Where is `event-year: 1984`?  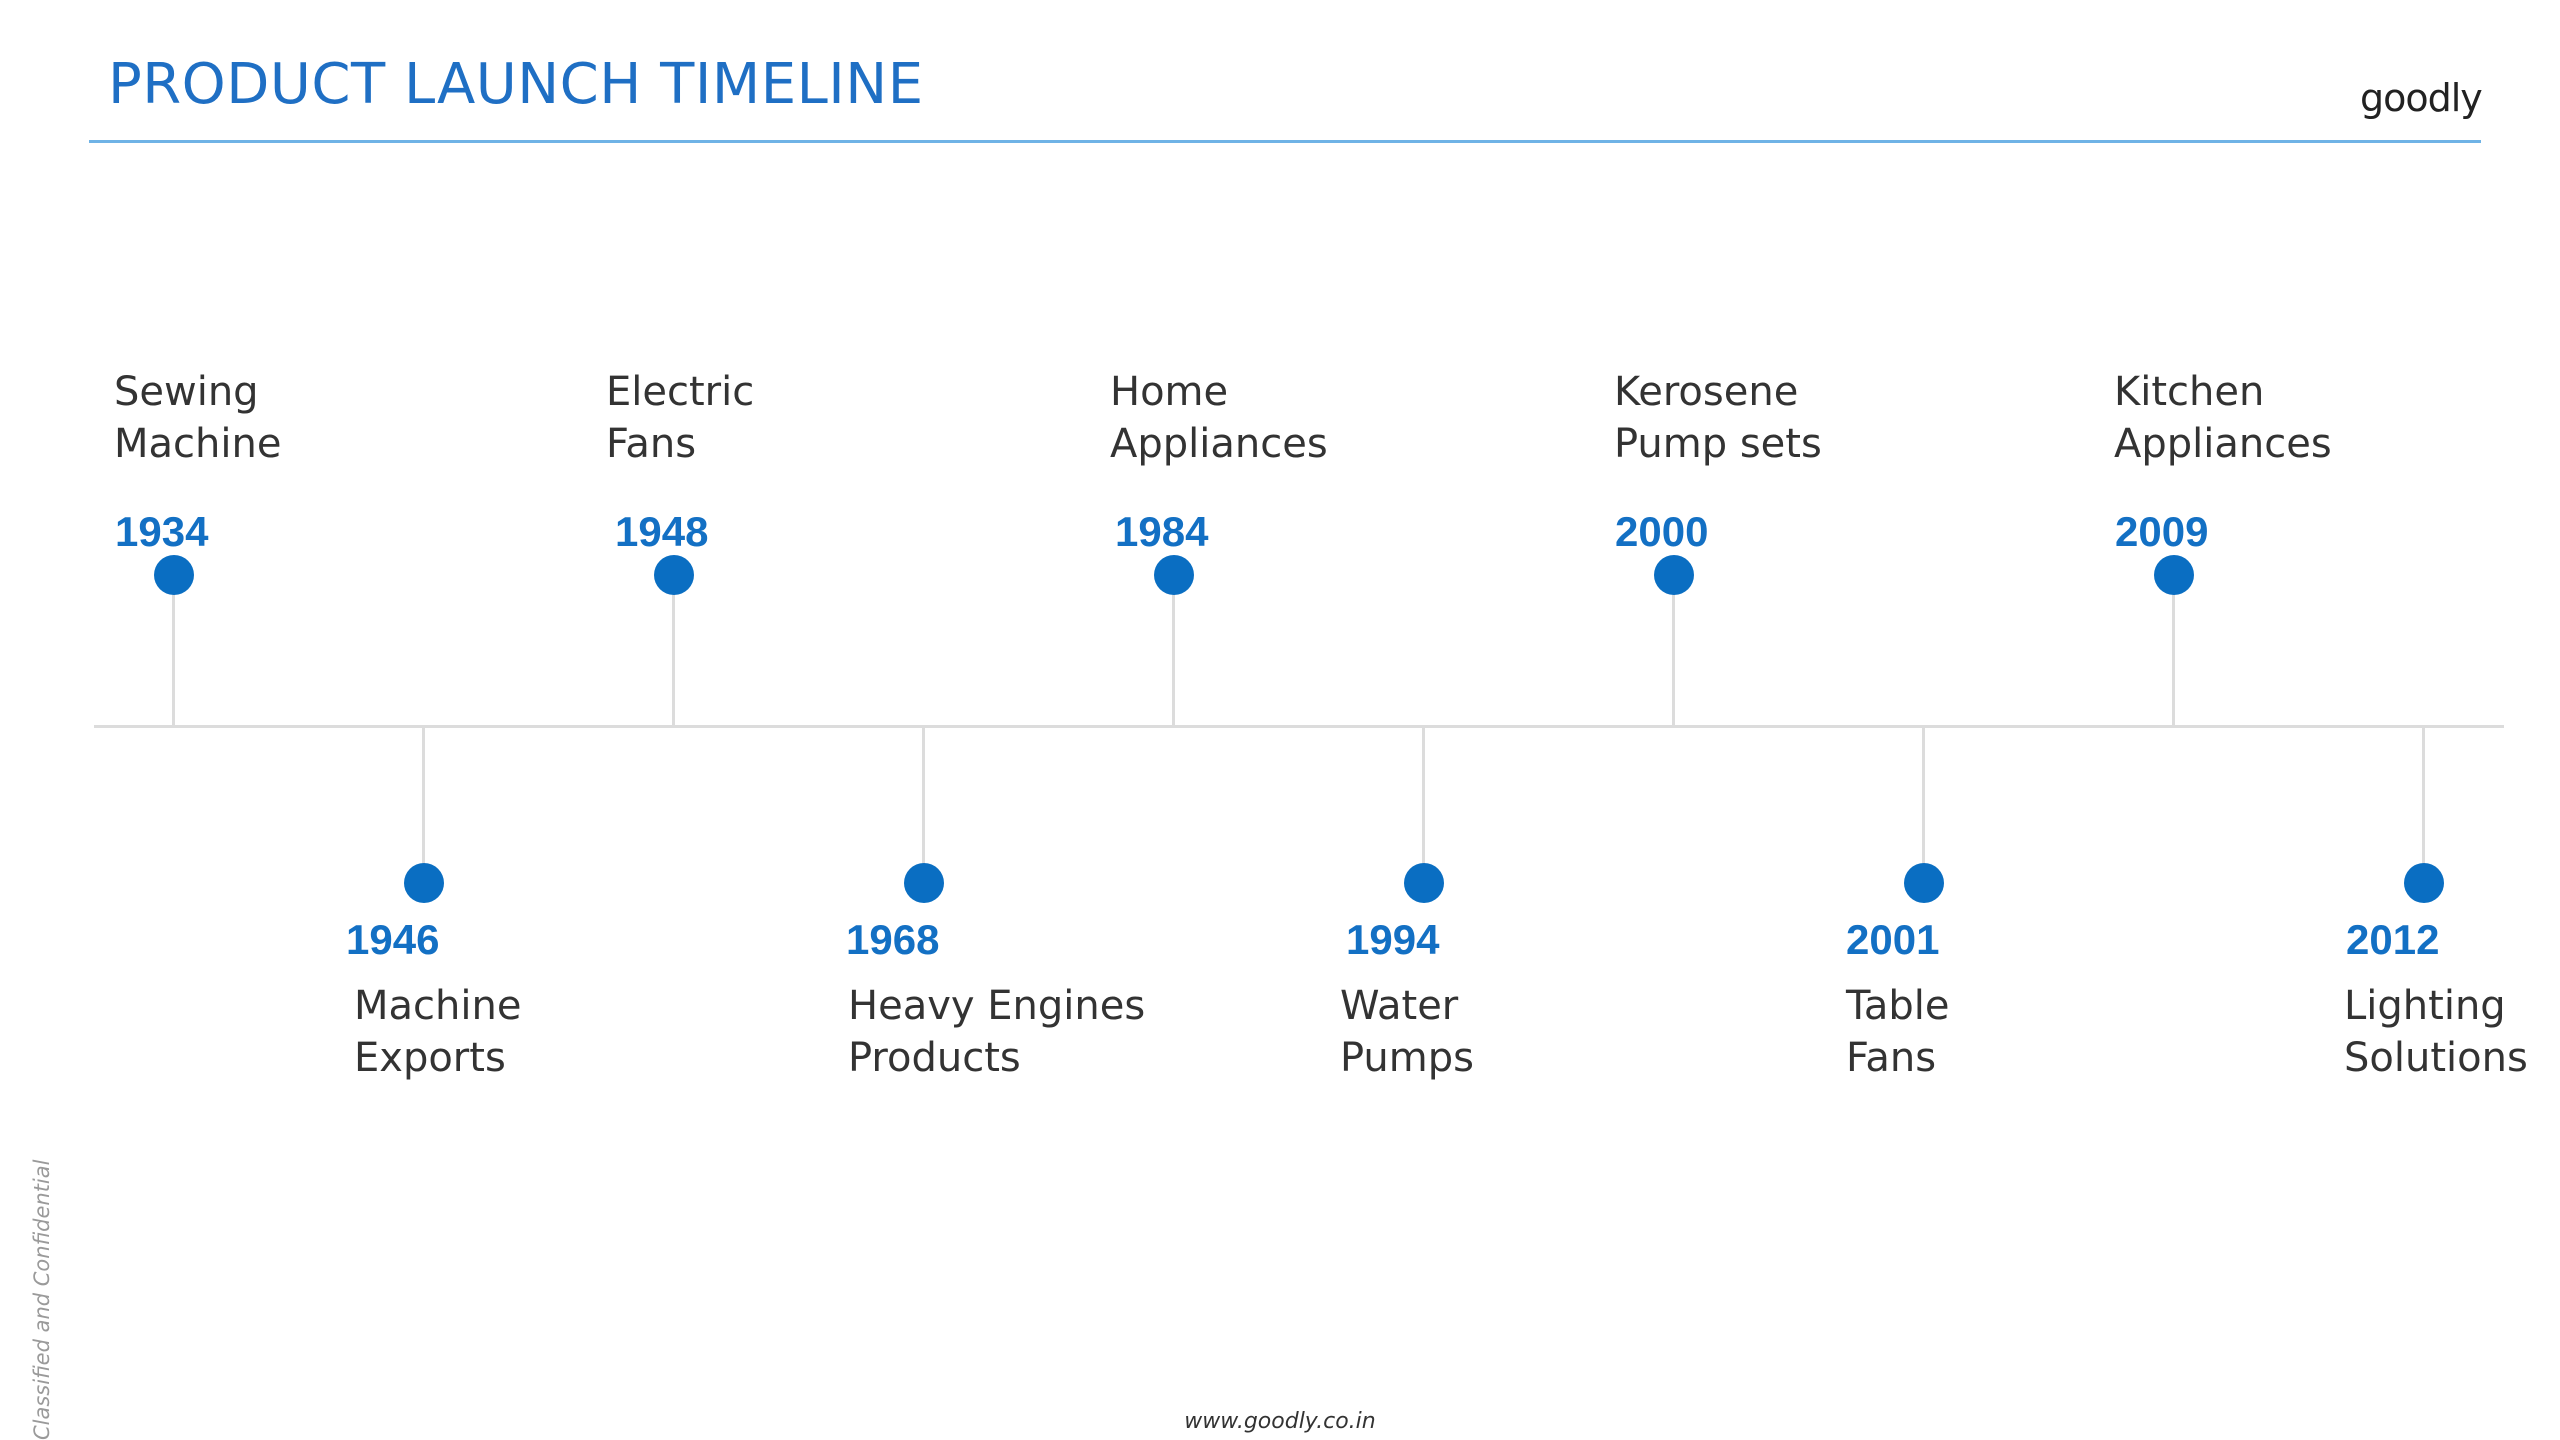
event-year: 1984 is located at coordinates (1162, 531).